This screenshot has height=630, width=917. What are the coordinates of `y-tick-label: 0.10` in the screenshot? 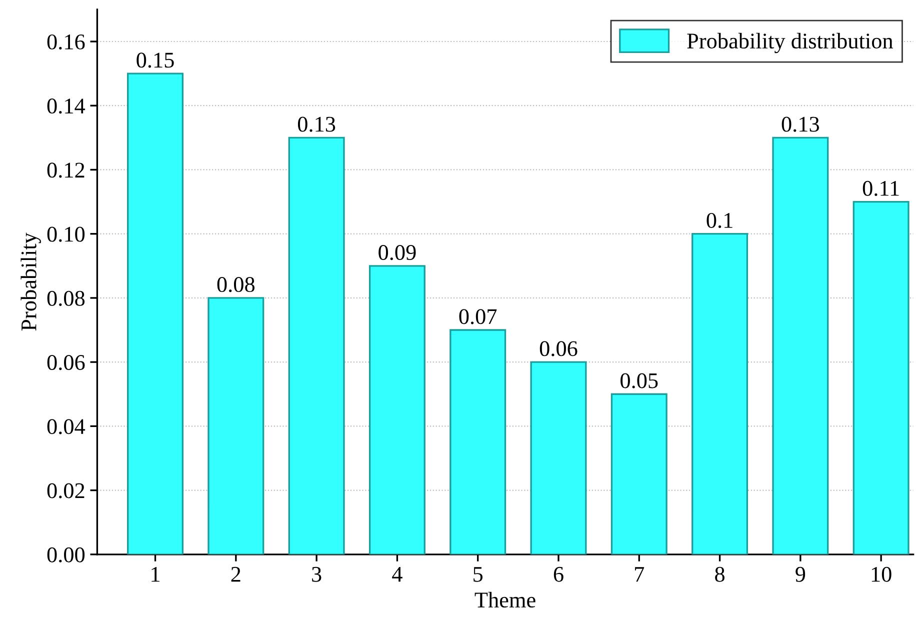 It's located at (66, 234).